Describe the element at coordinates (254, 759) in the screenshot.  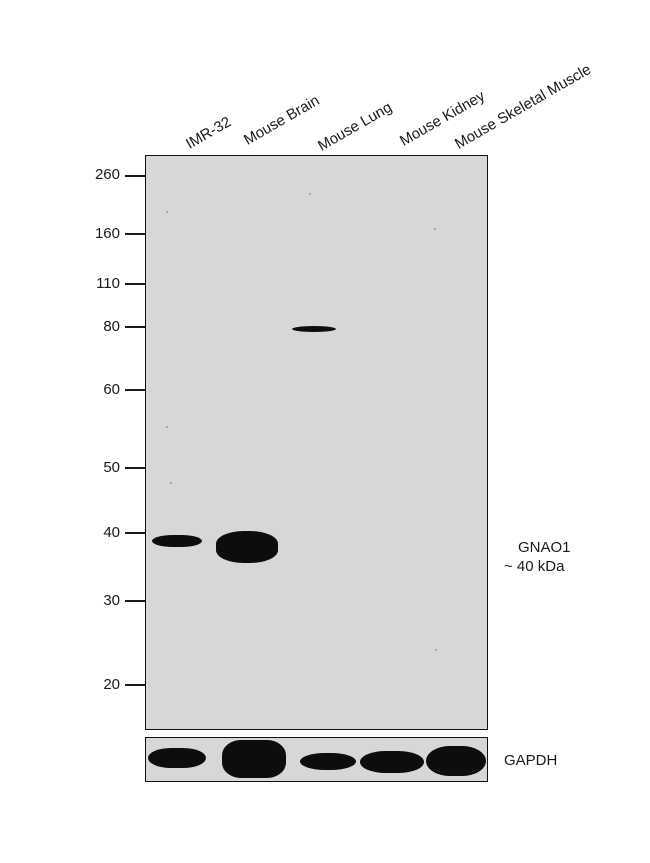
I see `band-gapdh-mouse-brain` at that location.